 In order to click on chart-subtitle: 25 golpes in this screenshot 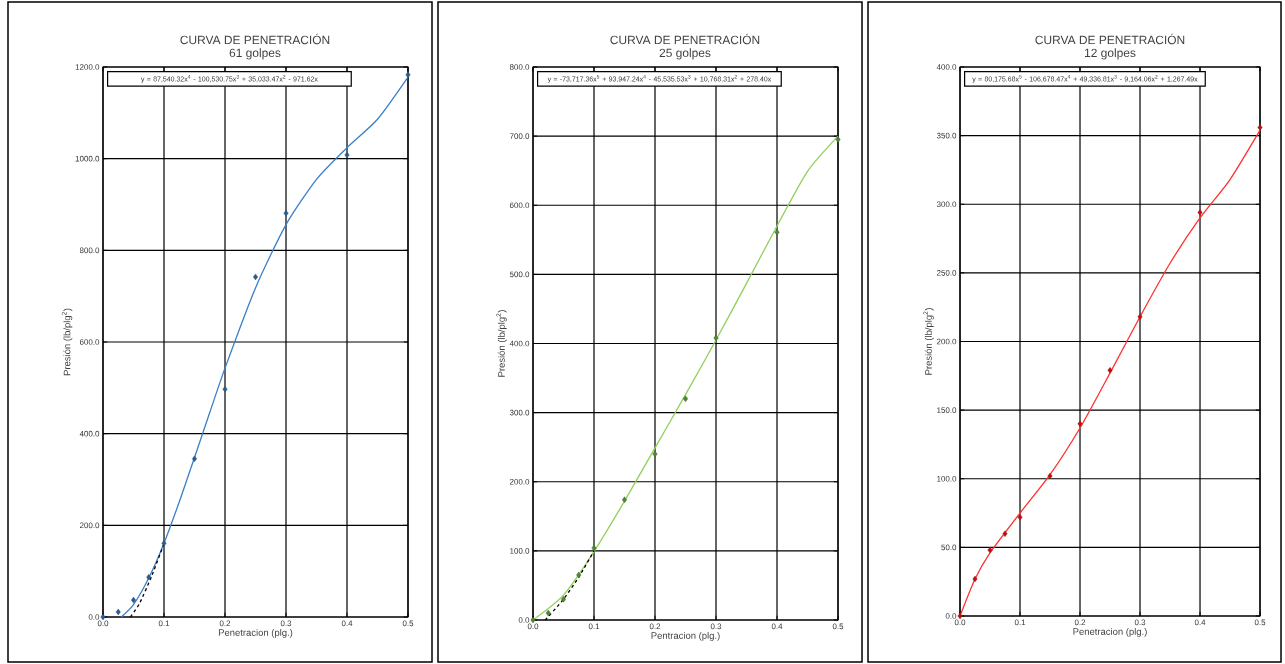, I will do `click(685, 54)`.